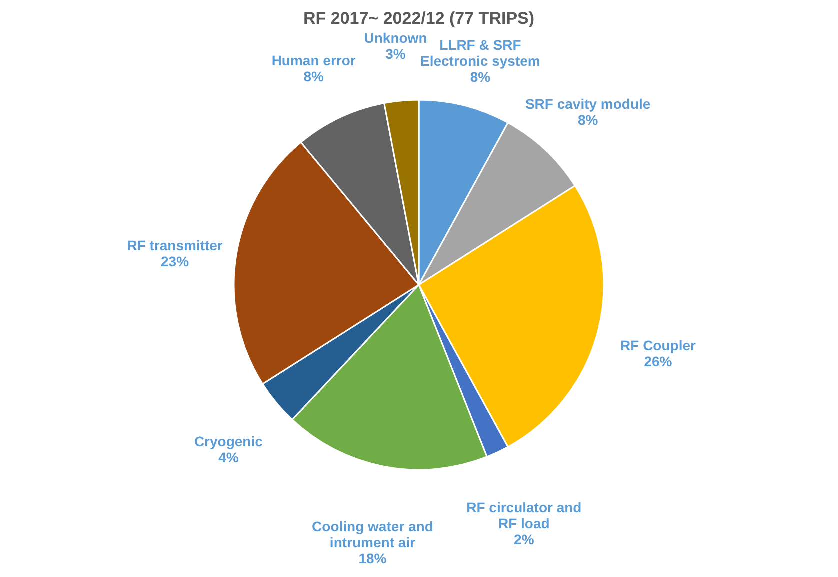 This screenshot has width=838, height=577. I want to click on data-label: 26%, so click(658, 361).